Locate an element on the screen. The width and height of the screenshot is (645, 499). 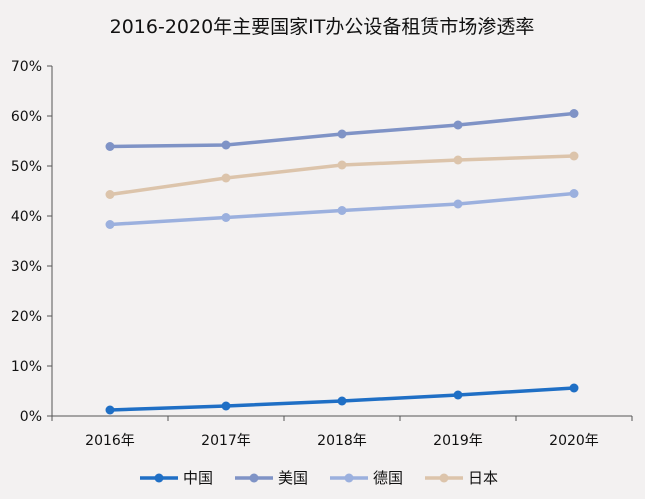
series-美国 is located at coordinates (342, 130).